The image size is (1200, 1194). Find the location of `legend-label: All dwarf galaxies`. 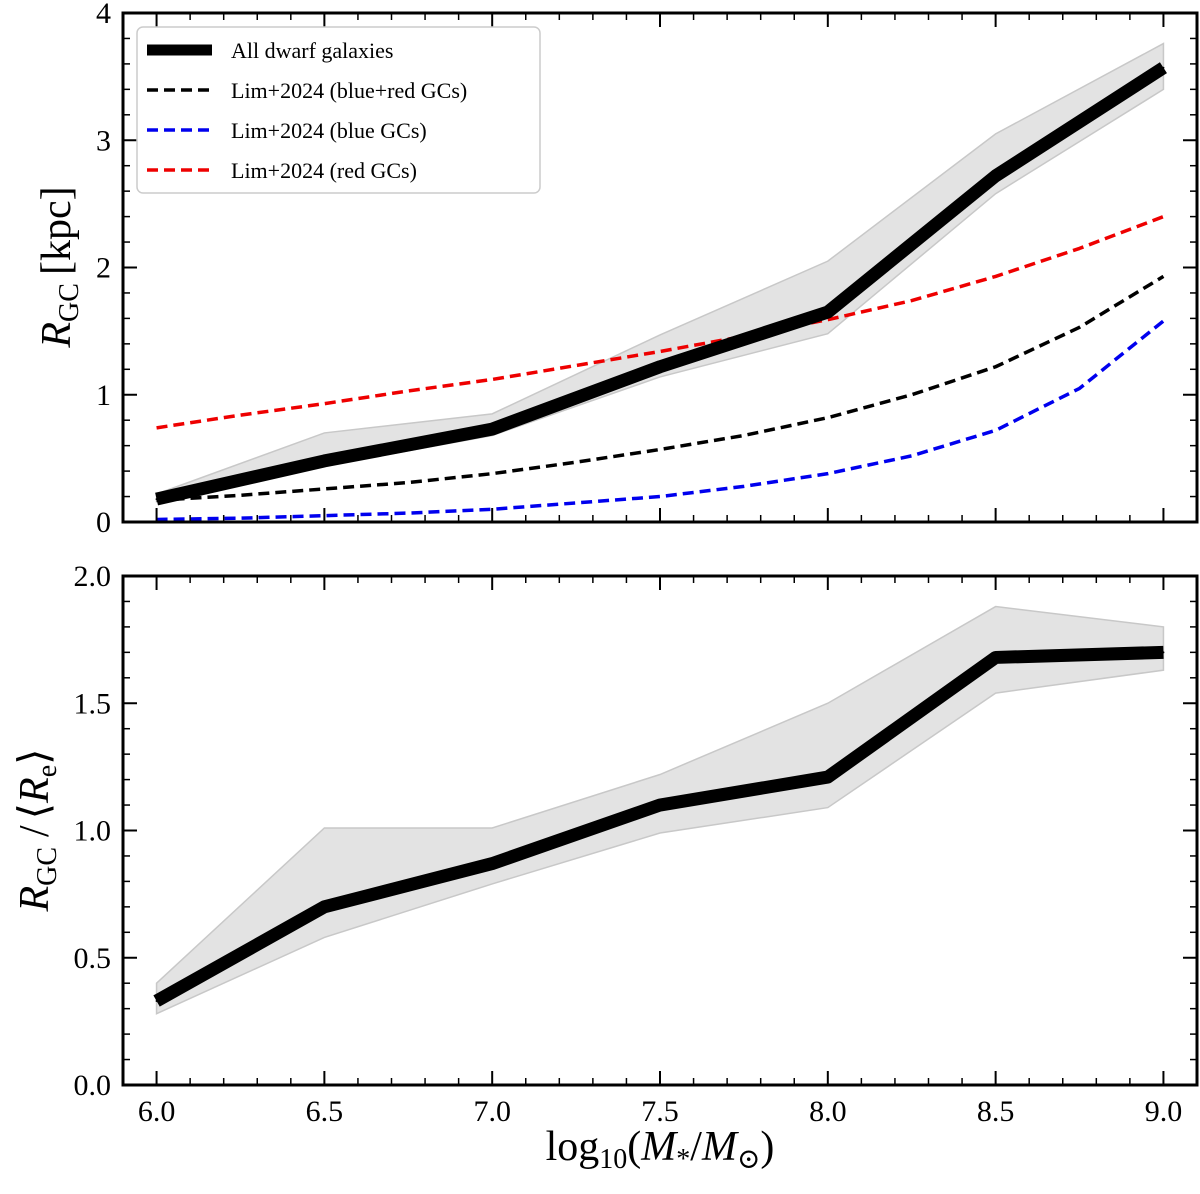

legend-label: All dwarf galaxies is located at coordinates (312, 50).